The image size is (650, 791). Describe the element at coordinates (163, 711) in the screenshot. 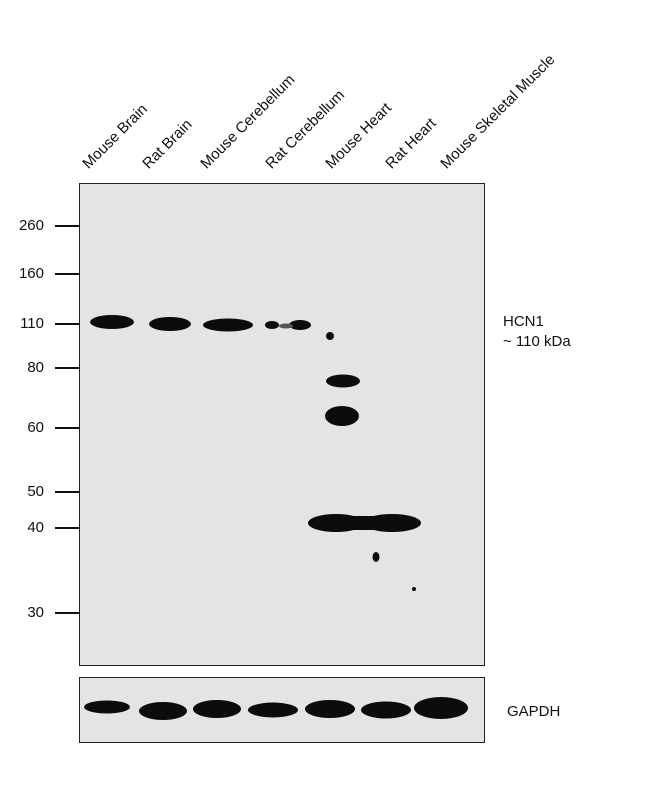

I see `band-gapdh-lane2` at that location.